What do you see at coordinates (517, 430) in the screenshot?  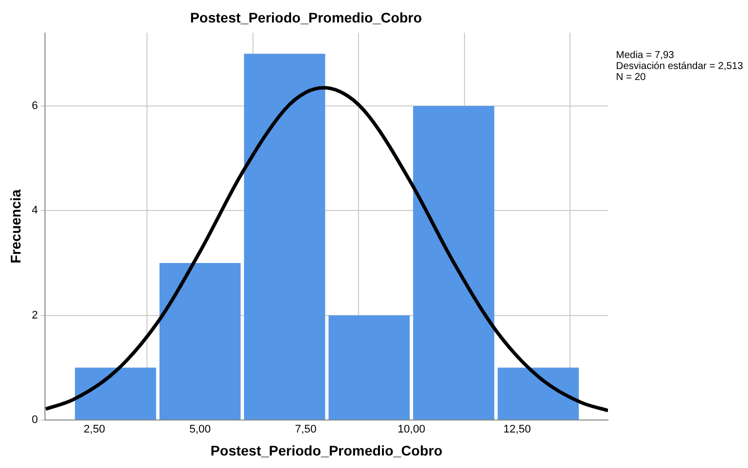 I see `x-tick-label: 12,50` at bounding box center [517, 430].